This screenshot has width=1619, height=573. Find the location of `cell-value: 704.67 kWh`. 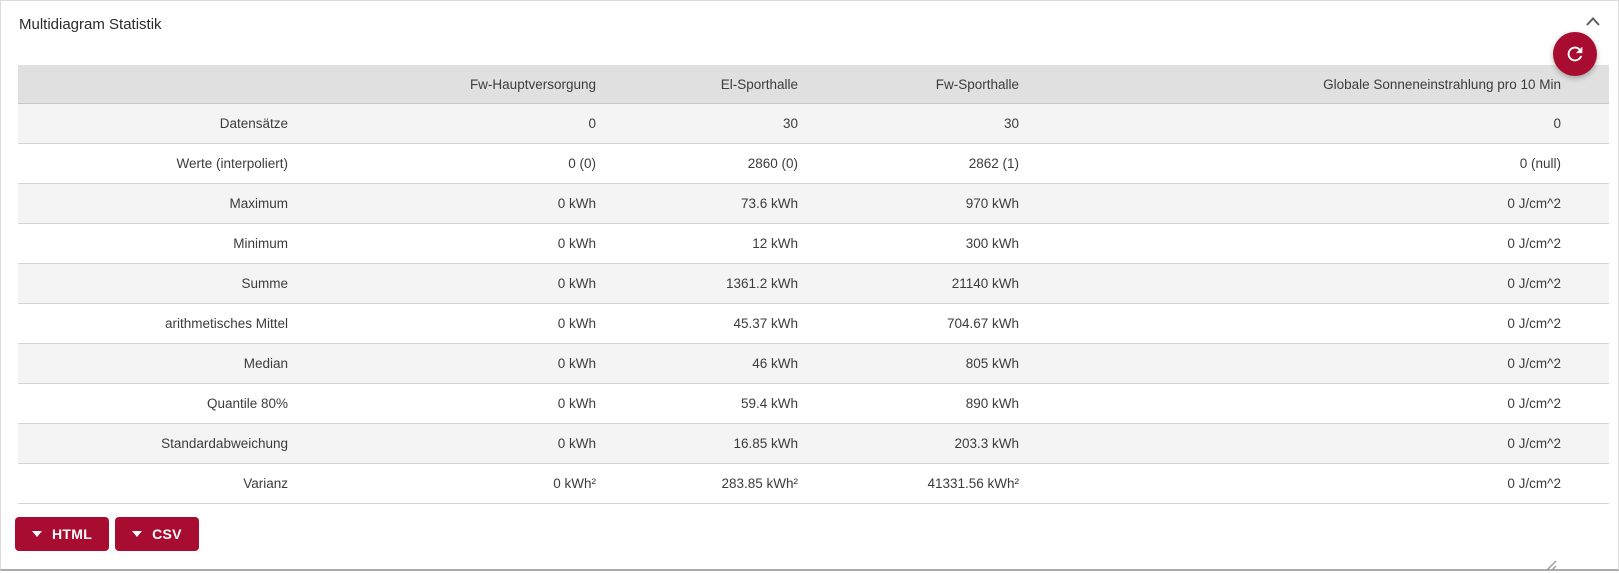

cell-value: 704.67 kWh is located at coordinates (932, 323).